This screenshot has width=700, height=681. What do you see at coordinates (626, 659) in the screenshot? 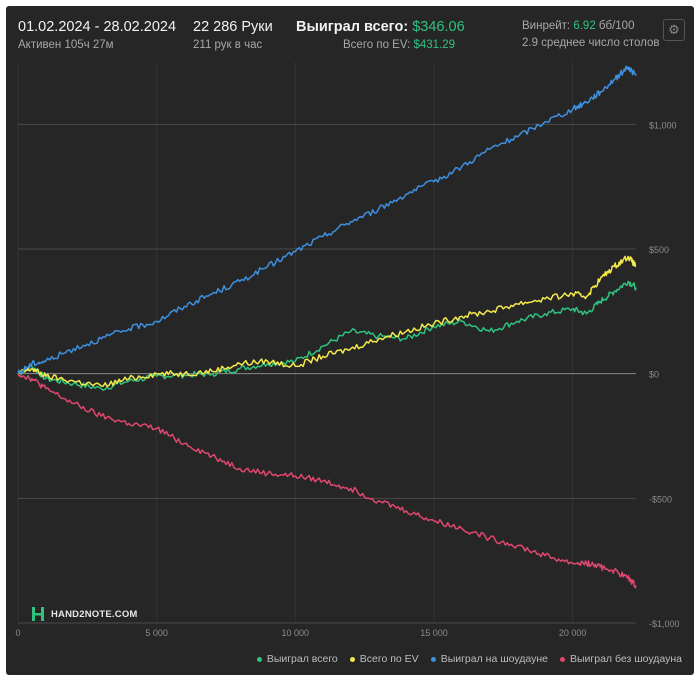
I see `legend-label-non-showdown: Выиграл без шоудауна` at bounding box center [626, 659].